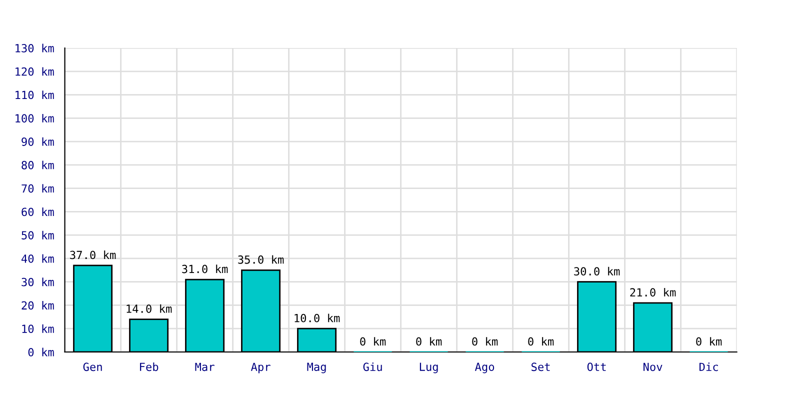  Describe the element at coordinates (597, 271) in the screenshot. I see `data-label: 30.0 km` at that location.